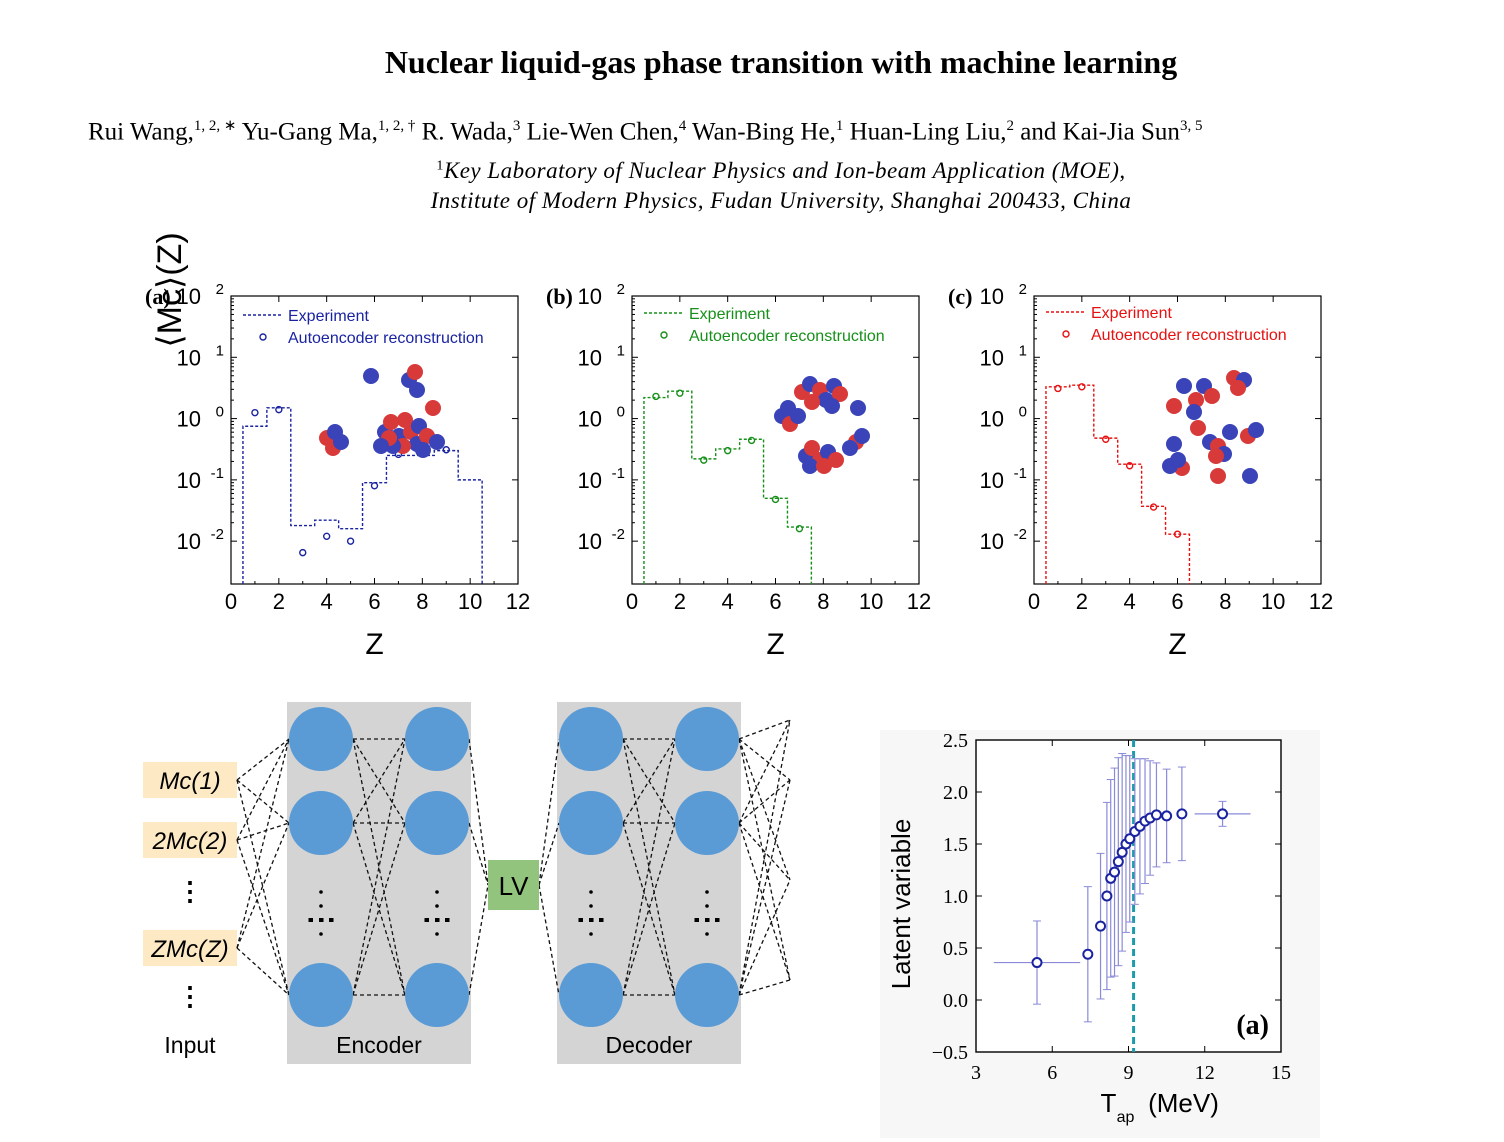  I want to click on x-tick-label: 3, so click(976, 1073).